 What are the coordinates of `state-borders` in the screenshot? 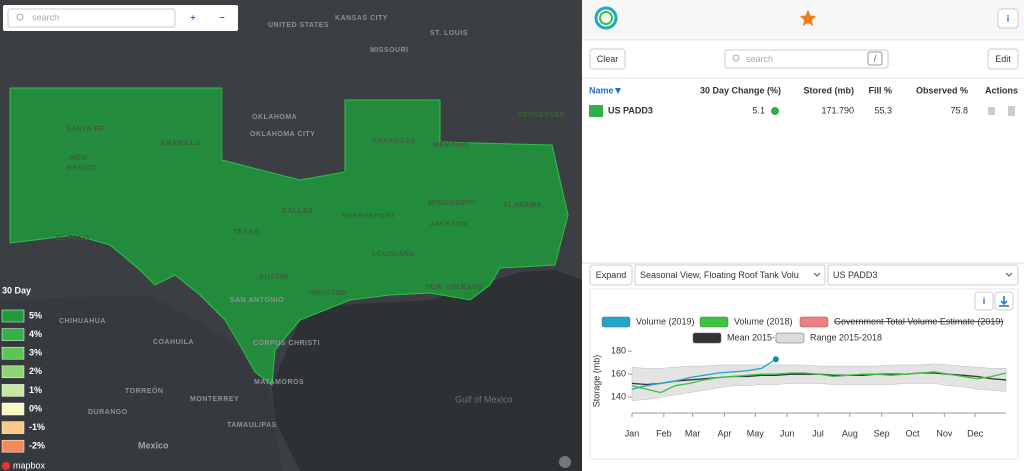 It's located at (322, 189).